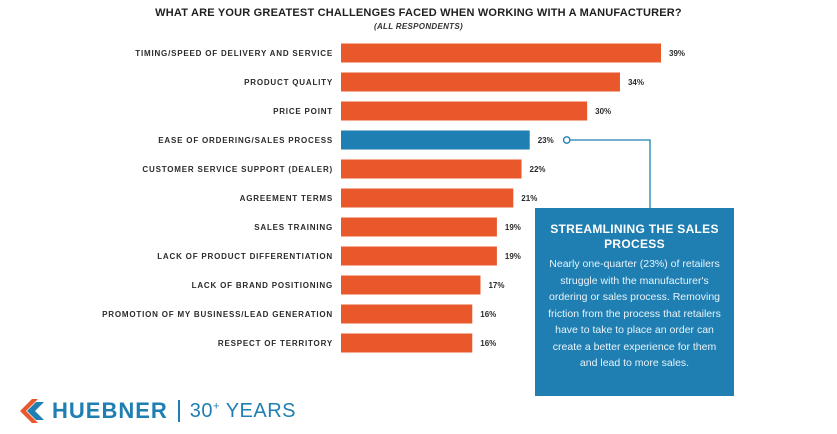 Image resolution: width=837 pixels, height=434 pixels. I want to click on value-label: 23%, so click(546, 140).